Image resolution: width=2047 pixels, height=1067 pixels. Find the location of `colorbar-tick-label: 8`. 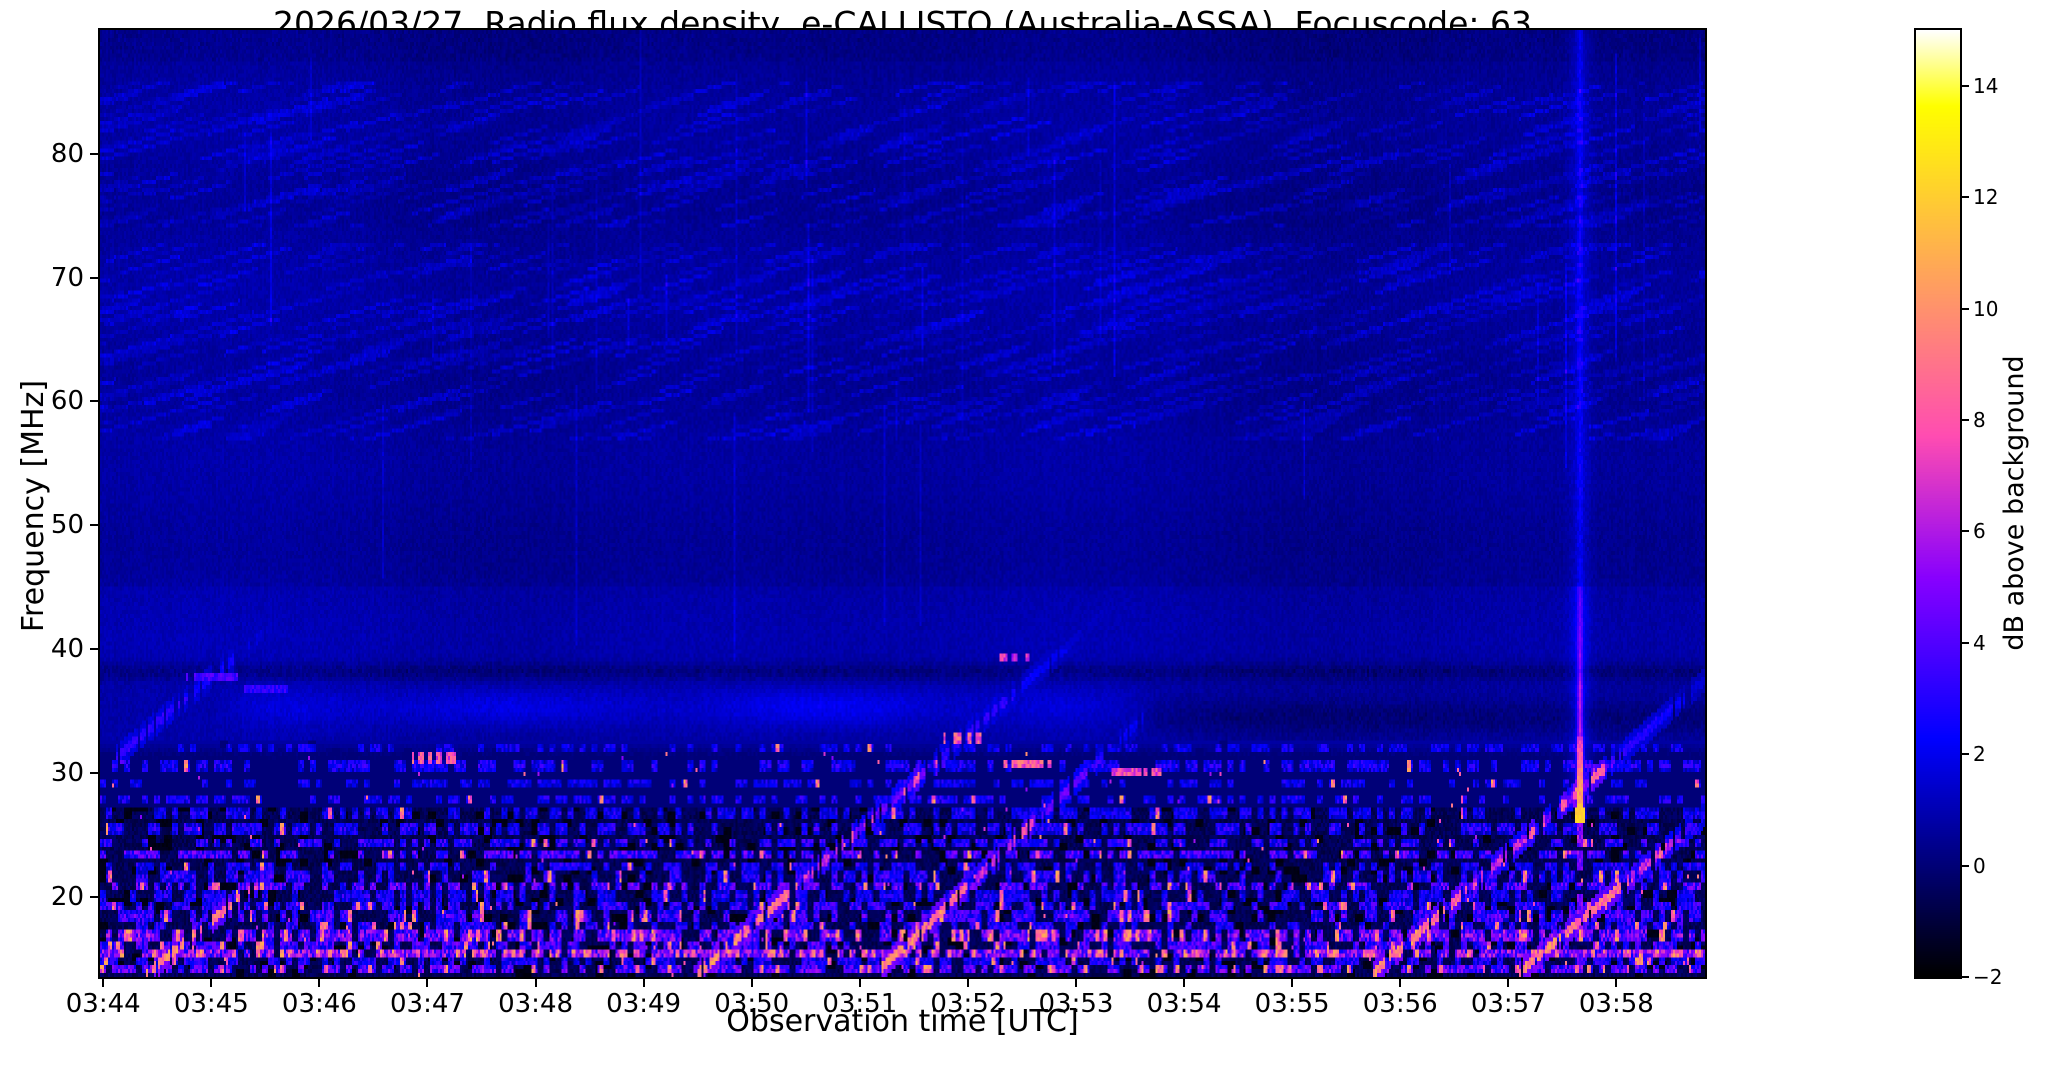

colorbar-tick-label: 8 is located at coordinates (1979, 419).